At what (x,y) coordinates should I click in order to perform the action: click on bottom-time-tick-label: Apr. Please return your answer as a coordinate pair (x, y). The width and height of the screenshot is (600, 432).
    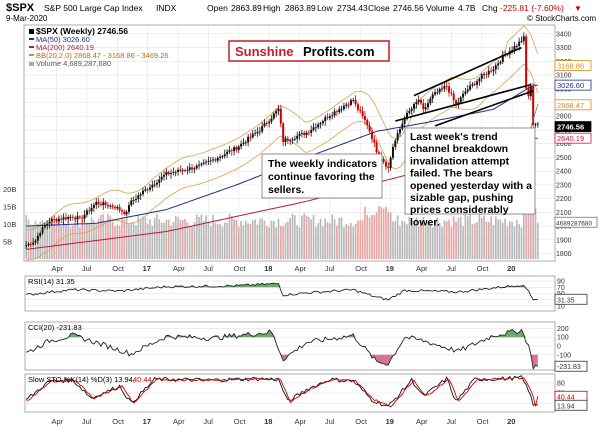
    Looking at the image, I should click on (422, 421).